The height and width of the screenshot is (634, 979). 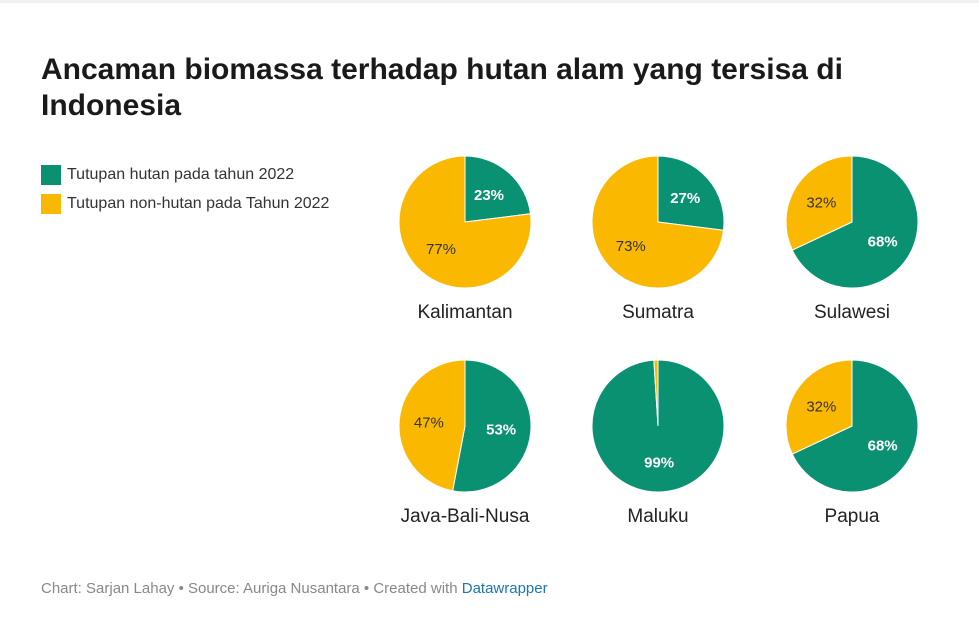 I want to click on region-label-sumatra: Sumatra, so click(x=658, y=312).